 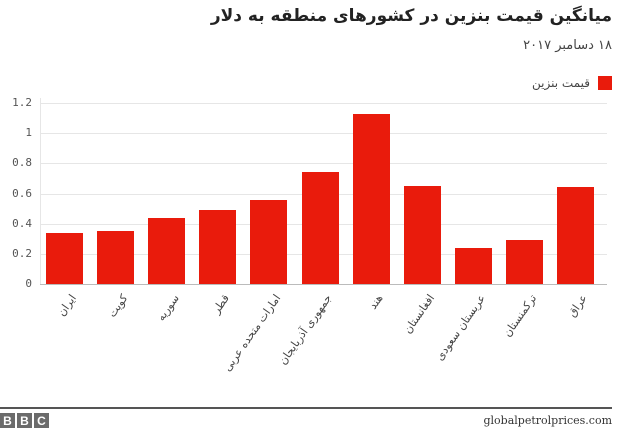 I want to click on chart-subtitle: ۱۸ دسامبر ۲۰۱۷, so click(x=567, y=45).